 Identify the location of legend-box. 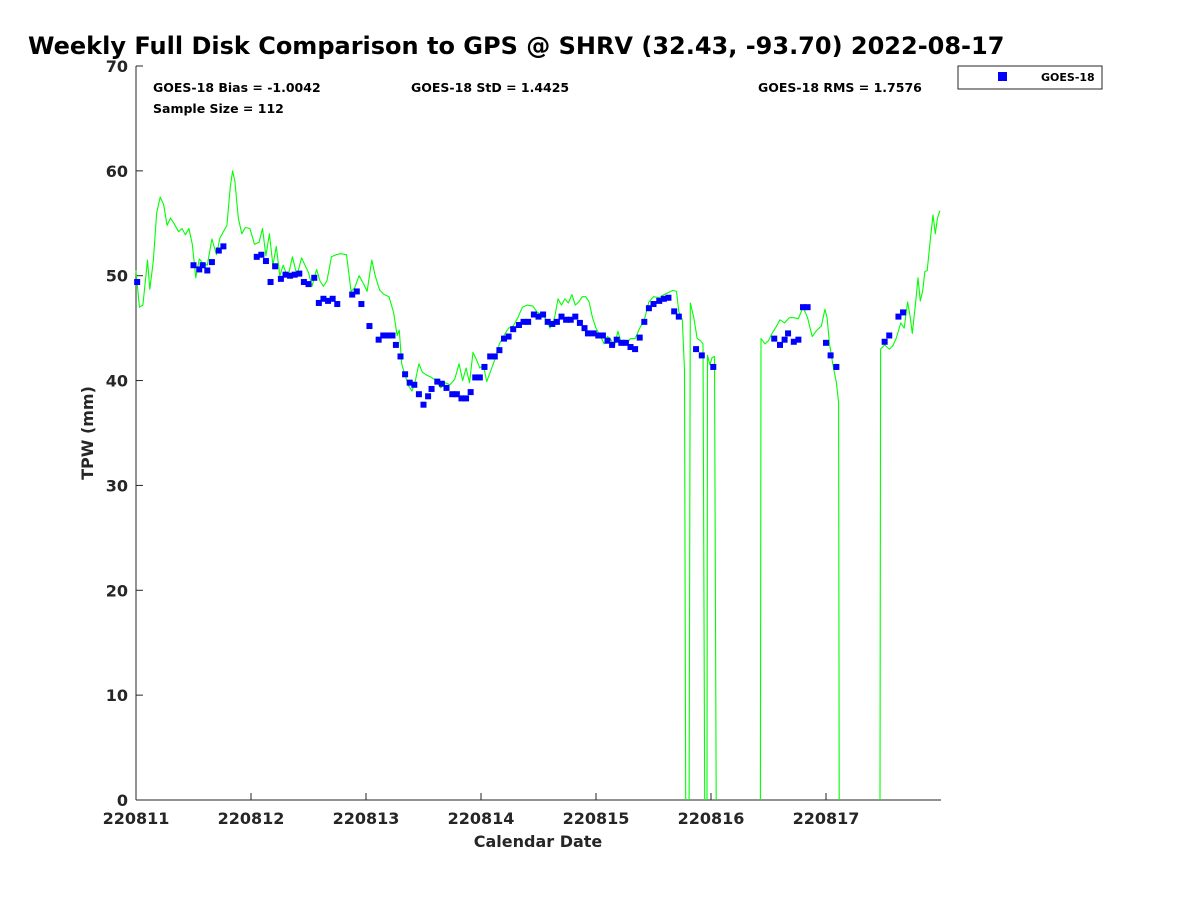
(1030, 77).